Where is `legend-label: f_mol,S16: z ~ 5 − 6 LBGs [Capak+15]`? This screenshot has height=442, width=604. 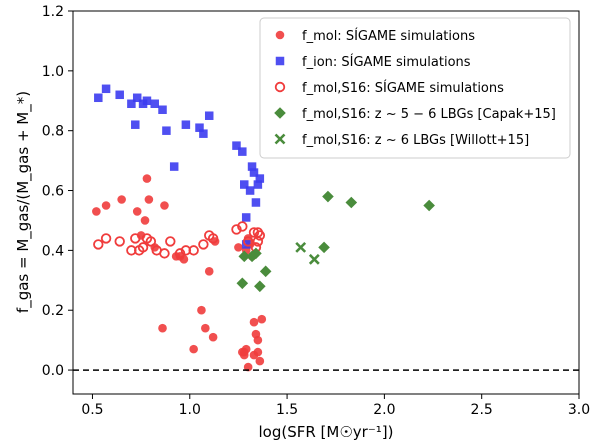 legend-label: f_mol,S16: z ~ 5 − 6 LBGs [Capak+15] is located at coordinates (429, 114).